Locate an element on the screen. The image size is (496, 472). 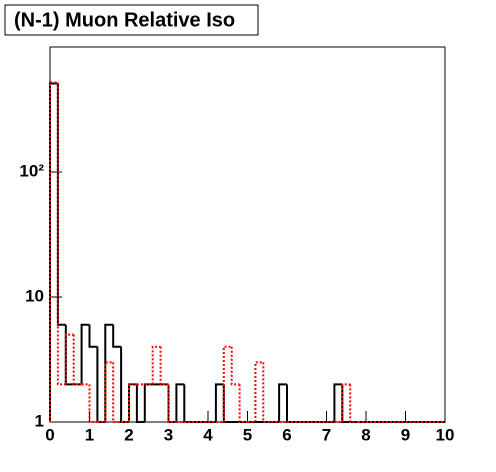
x-tick-label: 9 is located at coordinates (405, 434).